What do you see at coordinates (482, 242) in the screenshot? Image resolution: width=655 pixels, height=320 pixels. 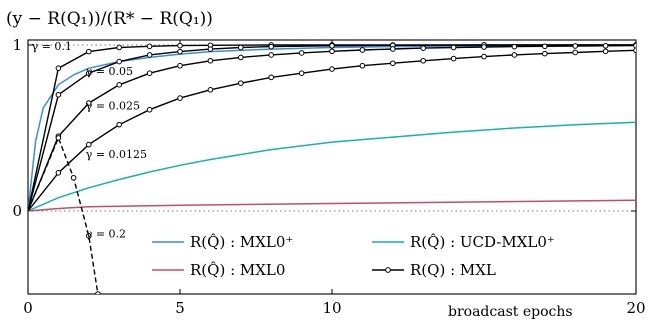 I see `legend-label: R(Q̂) : UCD-MXL0⁺` at bounding box center [482, 242].